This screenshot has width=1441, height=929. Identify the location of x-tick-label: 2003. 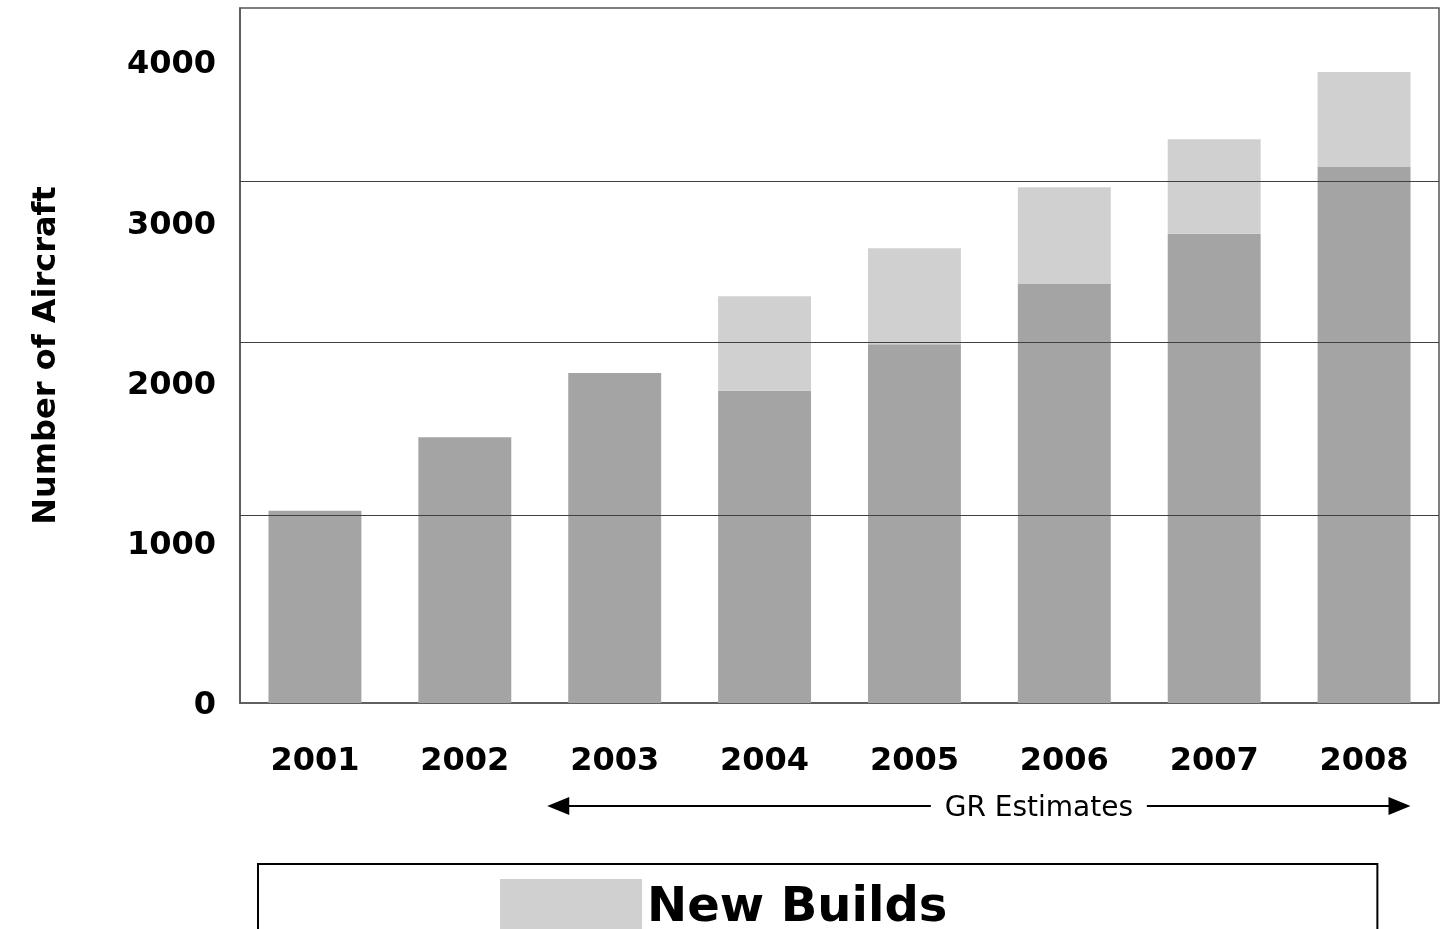
(615, 759).